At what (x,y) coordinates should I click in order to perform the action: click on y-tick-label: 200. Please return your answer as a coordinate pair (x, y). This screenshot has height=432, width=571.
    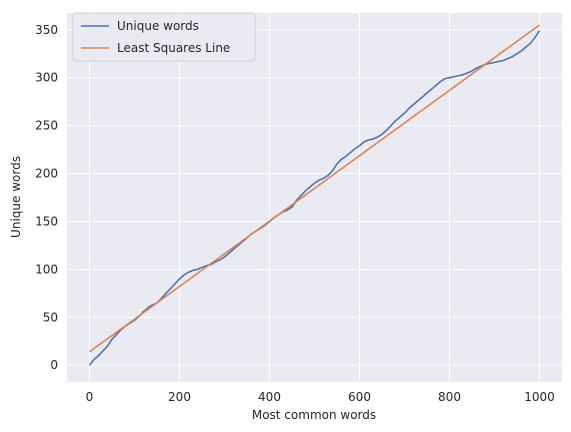
    Looking at the image, I should click on (46, 174).